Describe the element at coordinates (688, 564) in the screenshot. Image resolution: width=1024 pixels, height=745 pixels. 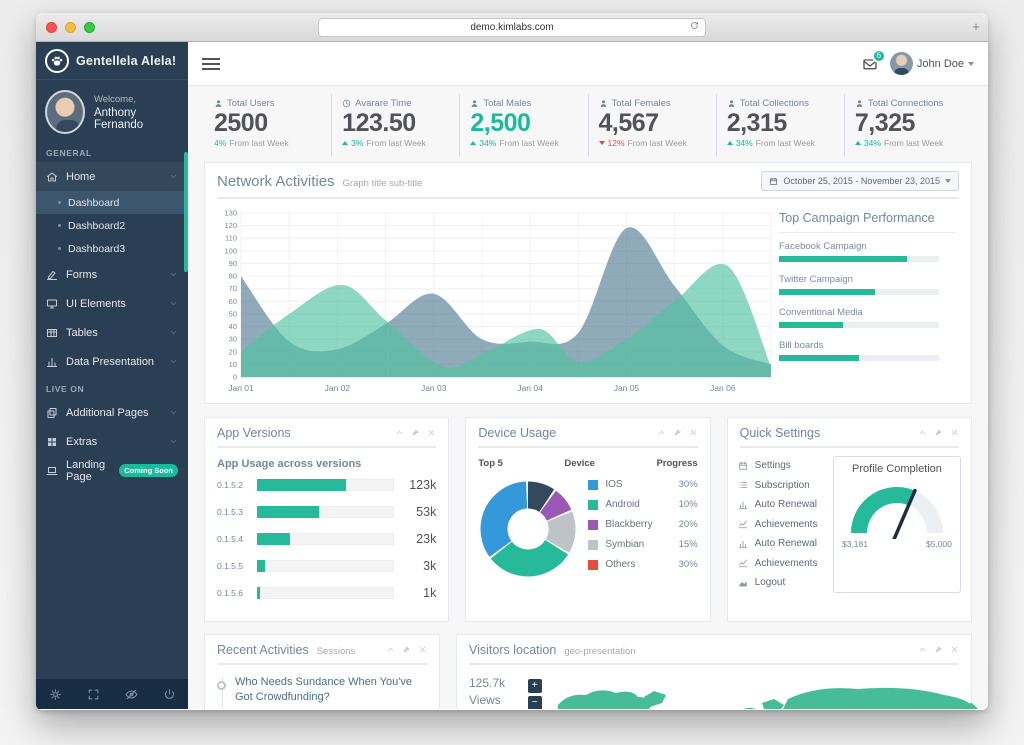
I see `legend-pct: 30%` at that location.